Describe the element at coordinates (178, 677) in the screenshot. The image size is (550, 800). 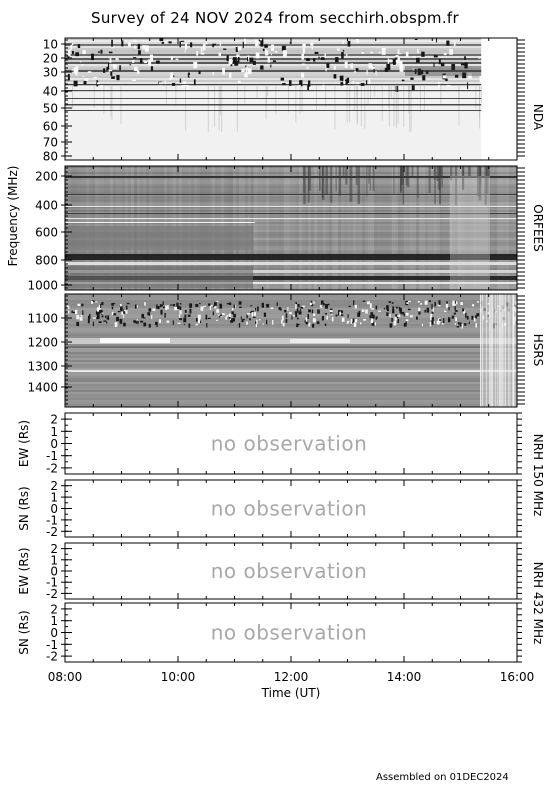
I see `xtick-label: 10:00` at that location.